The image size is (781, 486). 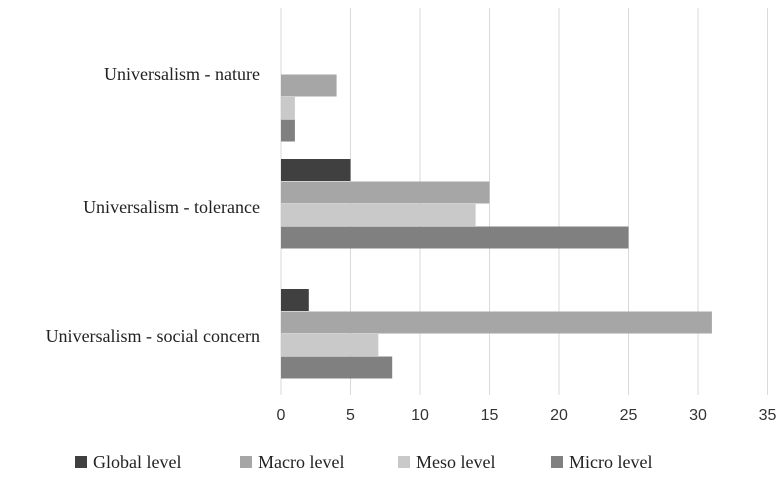 I want to click on bar-tolerance-global, so click(x=316, y=170).